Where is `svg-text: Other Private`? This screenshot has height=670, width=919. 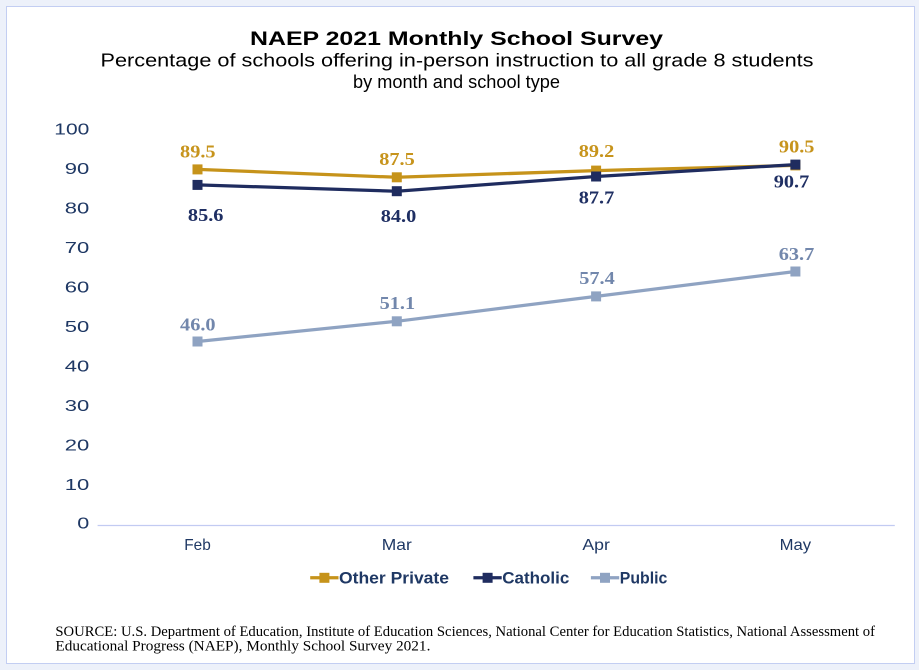
svg-text: Other Private is located at coordinates (394, 578).